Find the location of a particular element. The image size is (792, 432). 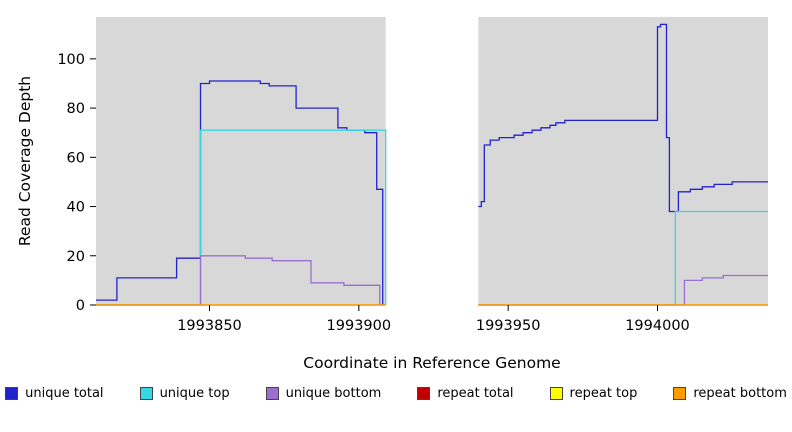

x-tick-label: 1993850 is located at coordinates (209, 326).